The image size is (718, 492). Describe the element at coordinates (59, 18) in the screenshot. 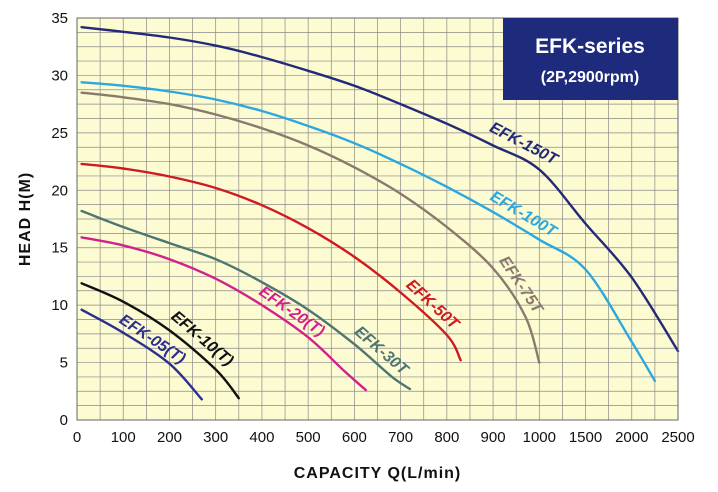

I see `y-tick-label: 35` at that location.